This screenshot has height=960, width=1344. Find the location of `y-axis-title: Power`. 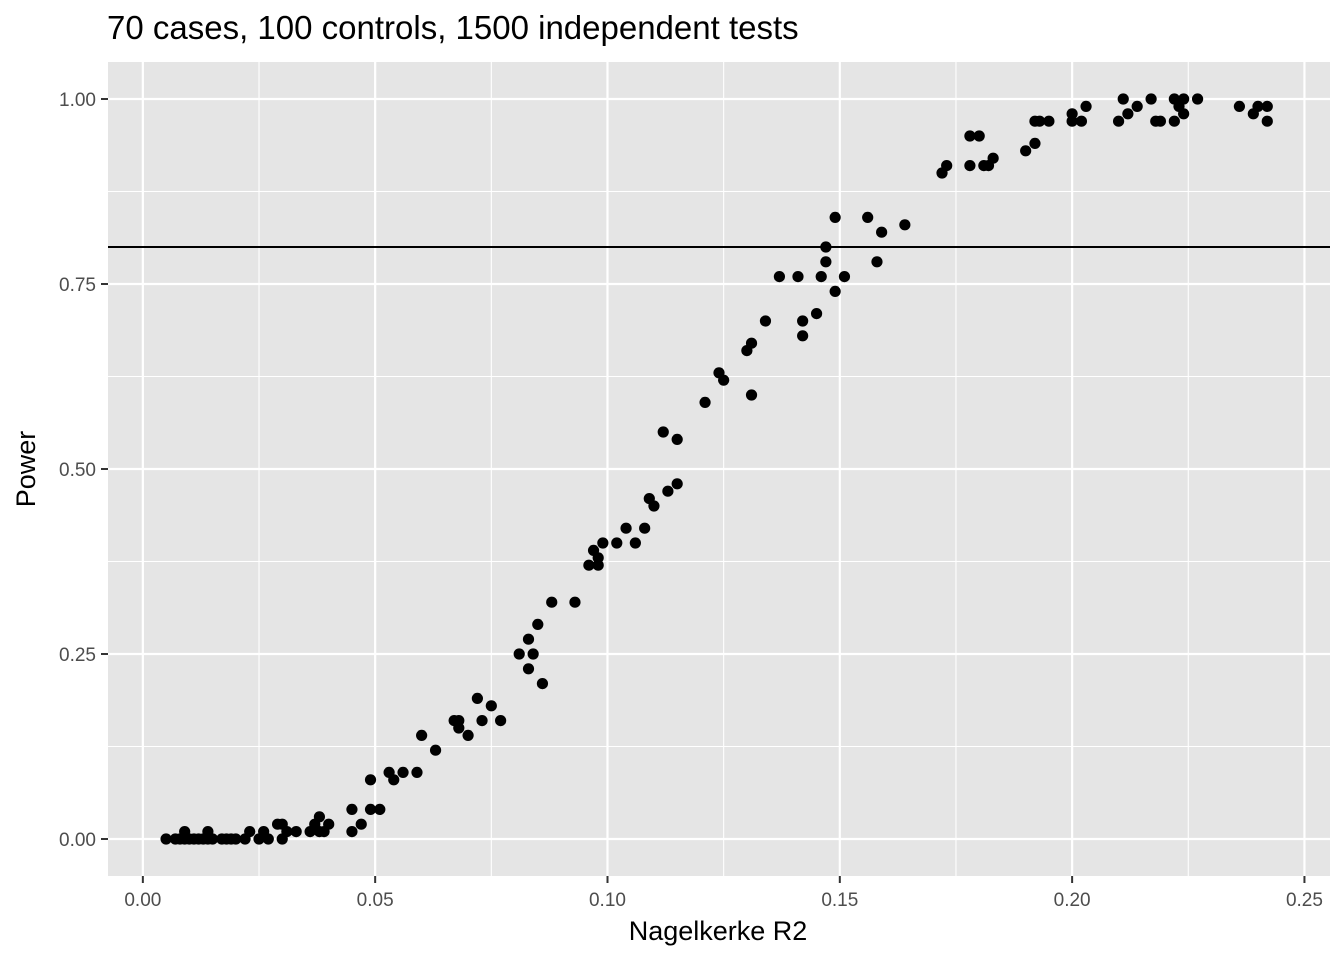

y-axis-title: Power is located at coordinates (26, 469).